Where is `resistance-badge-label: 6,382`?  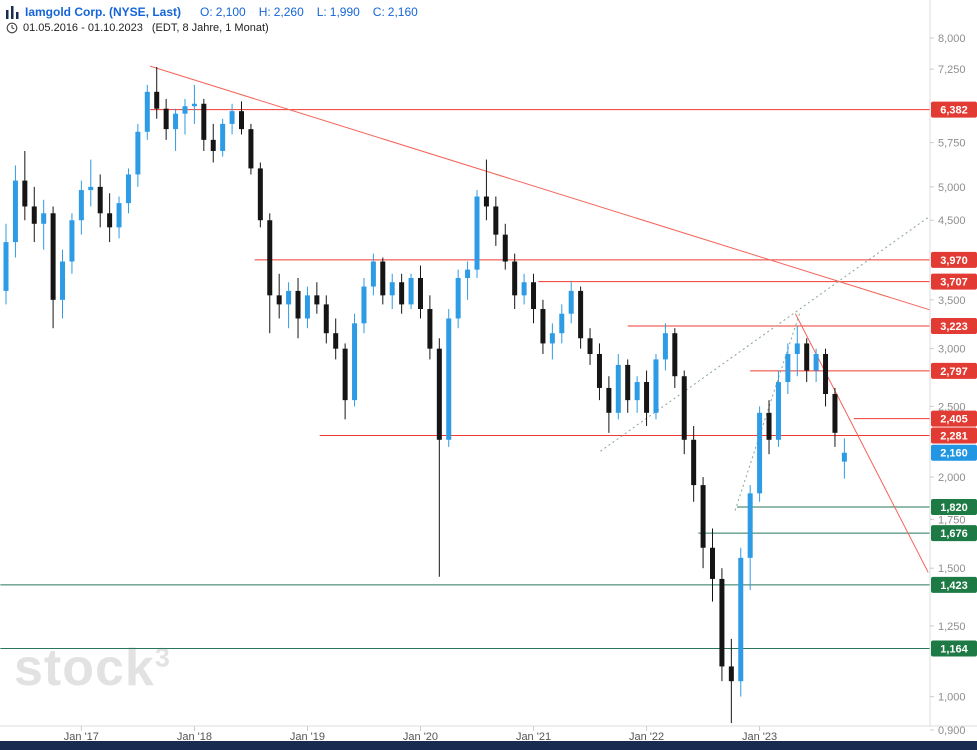
resistance-badge-label: 6,382 is located at coordinates (954, 111).